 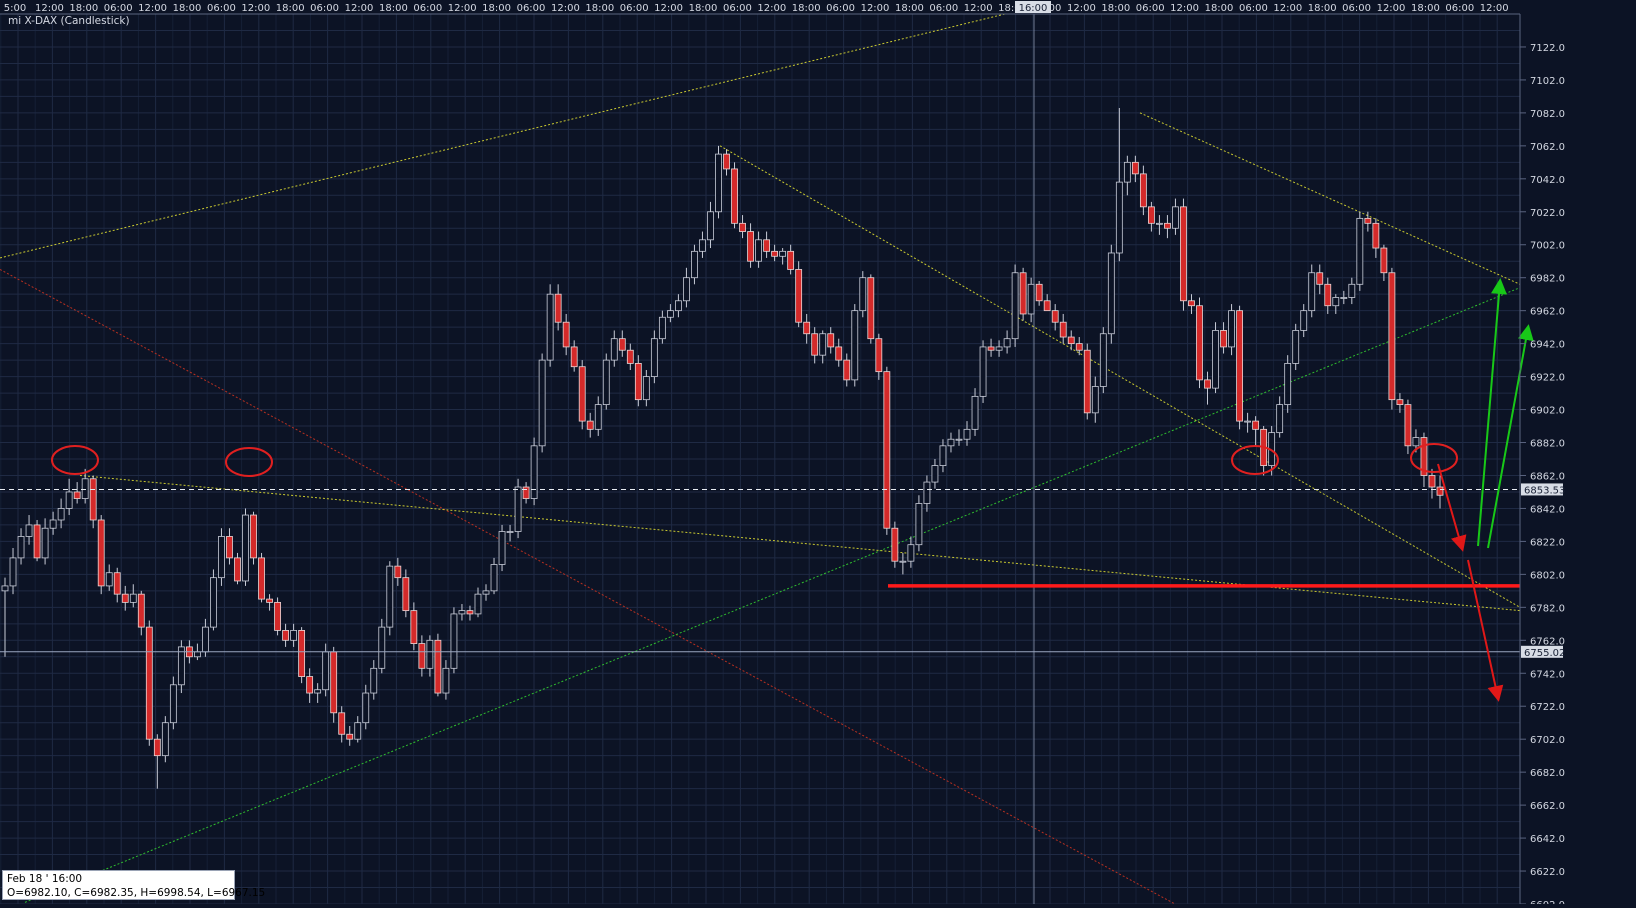 What do you see at coordinates (1547, 378) in the screenshot?
I see `y-tick-label: 6922.0` at bounding box center [1547, 378].